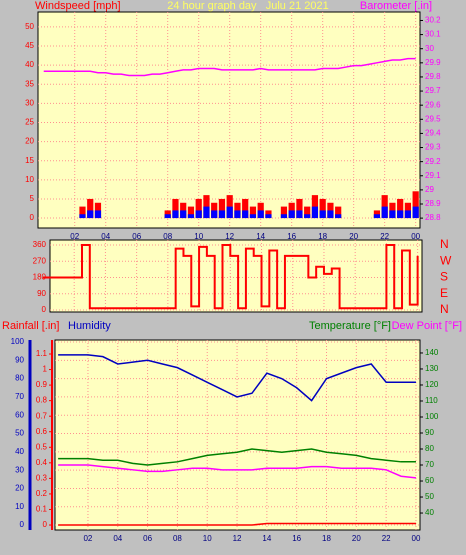 The width and height of the screenshot is (466, 555). I want to click on y2-tick-label: 60, so click(429, 480).